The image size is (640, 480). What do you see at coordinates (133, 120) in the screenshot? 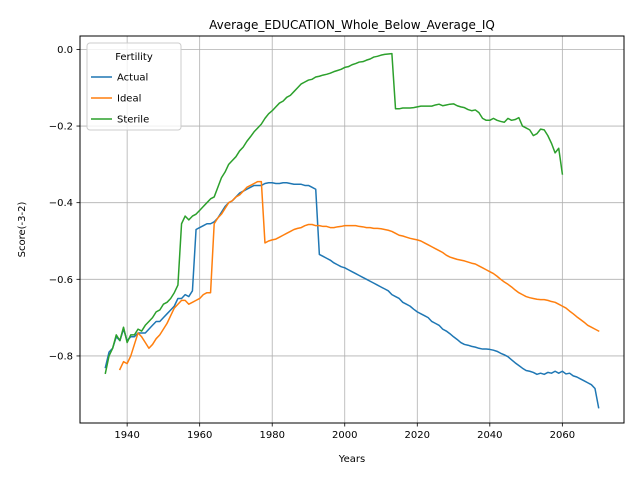
I see `legend-label-sterile: Sterile` at bounding box center [133, 120].